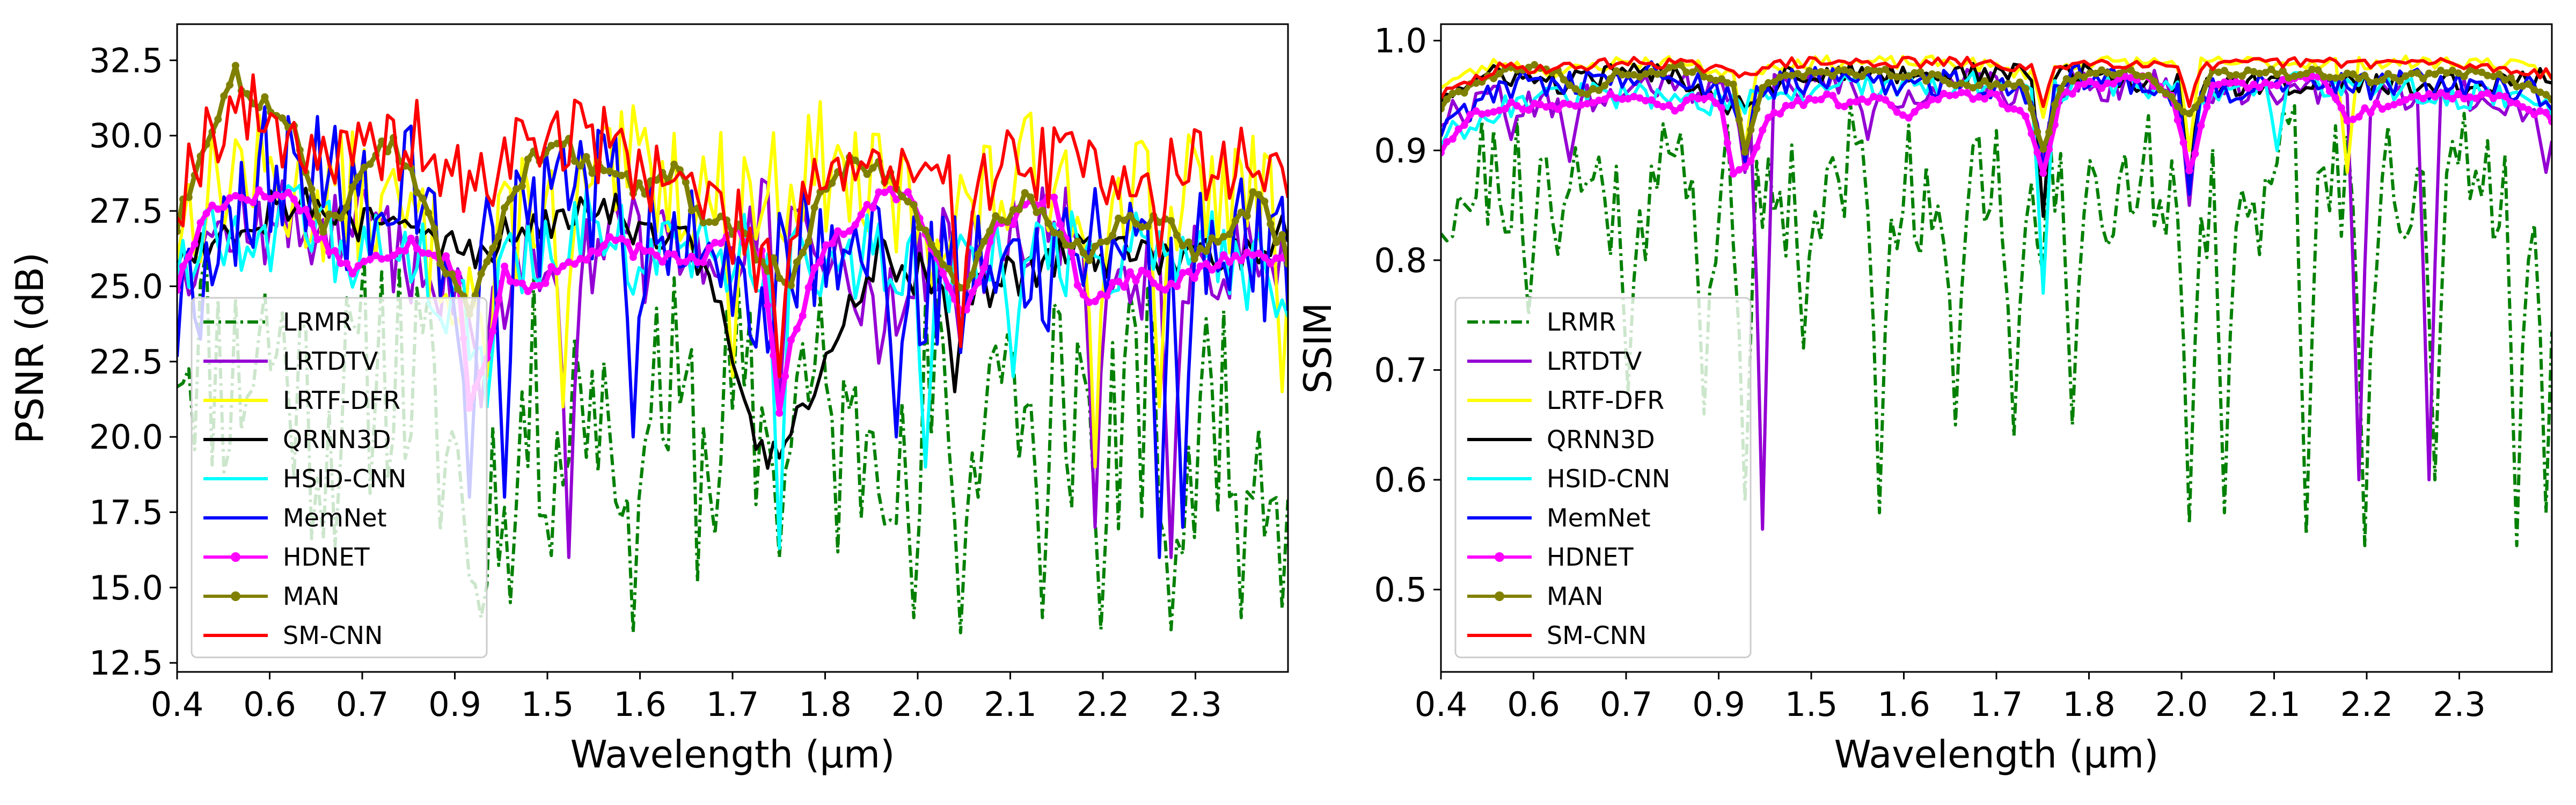  I want to click on legend-label: LRTF-DFR, so click(1605, 400).